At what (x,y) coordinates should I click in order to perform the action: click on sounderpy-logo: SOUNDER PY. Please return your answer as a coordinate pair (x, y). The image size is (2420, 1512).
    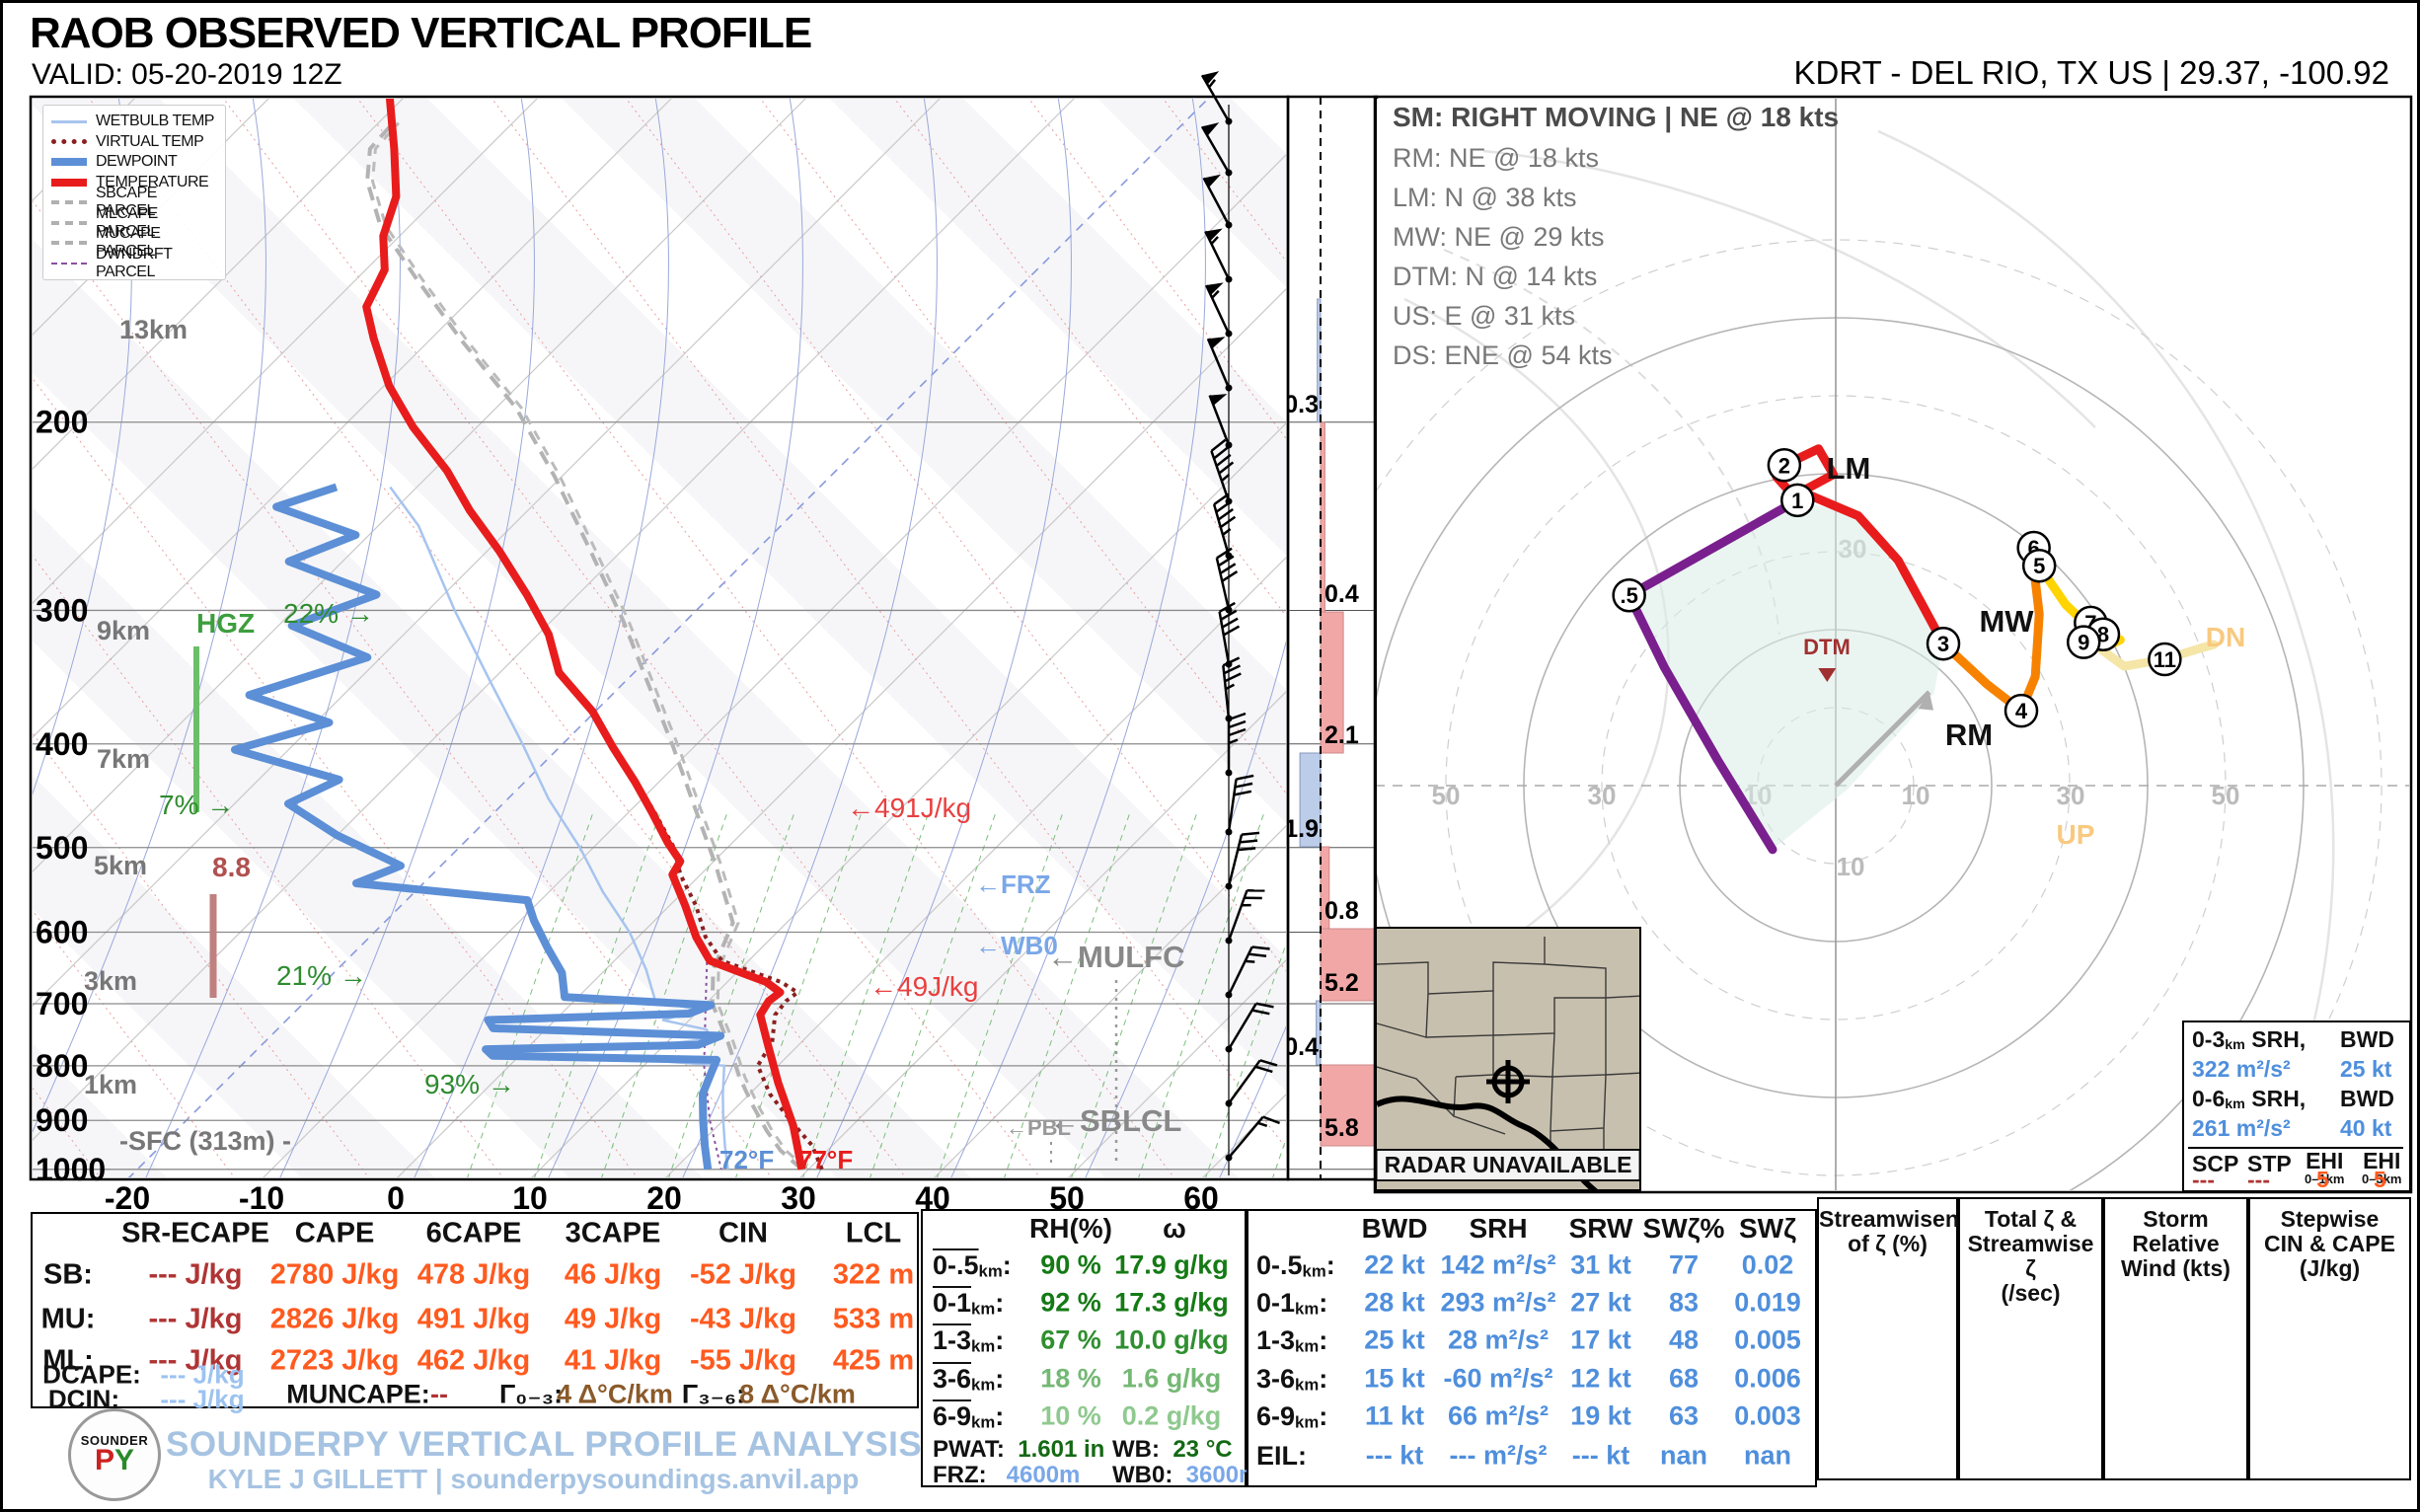
    Looking at the image, I should click on (114, 1454).